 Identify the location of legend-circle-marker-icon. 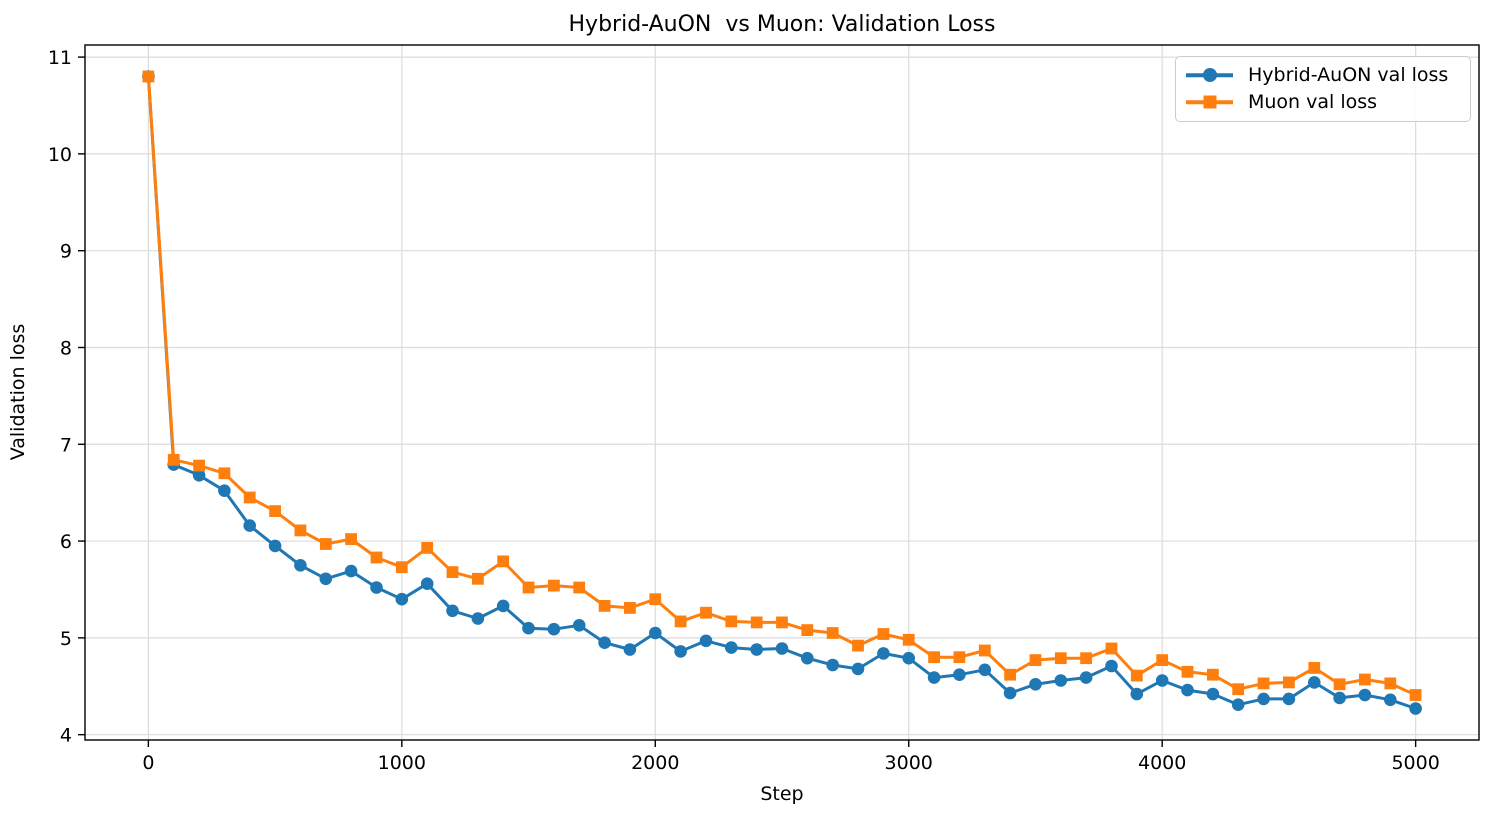
(1209, 75).